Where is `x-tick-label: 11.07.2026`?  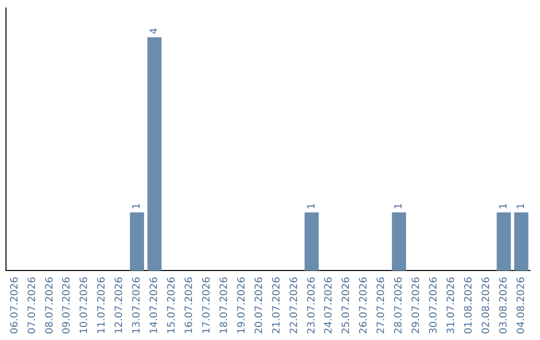 x-tick-label: 11.07.2026 is located at coordinates (102, 305).